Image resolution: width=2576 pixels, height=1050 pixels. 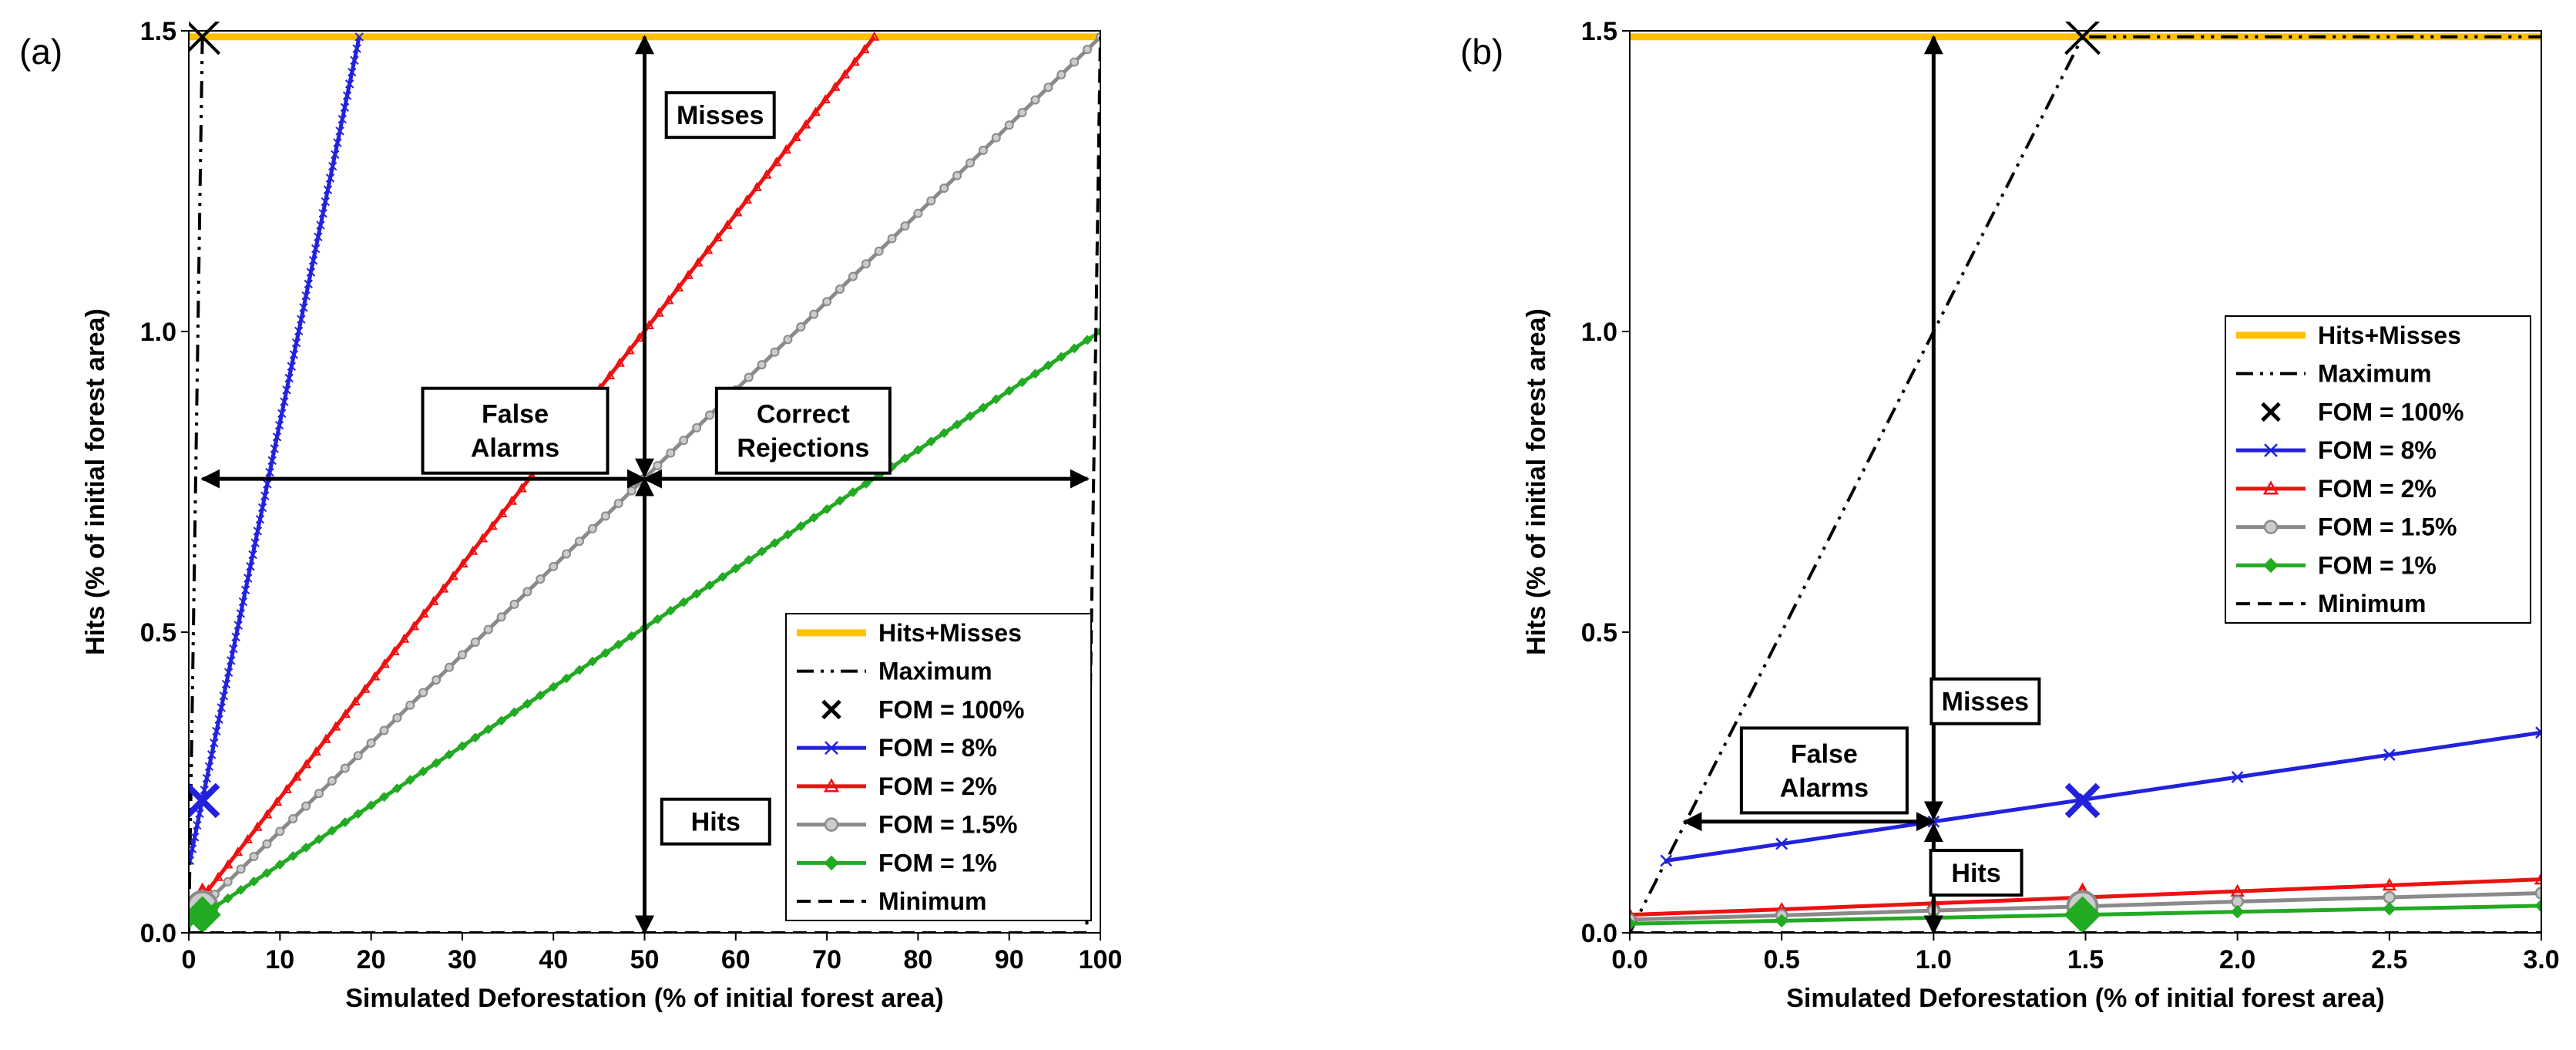 What do you see at coordinates (2082, 800) in the screenshot?
I see `series-highlight-point` at bounding box center [2082, 800].